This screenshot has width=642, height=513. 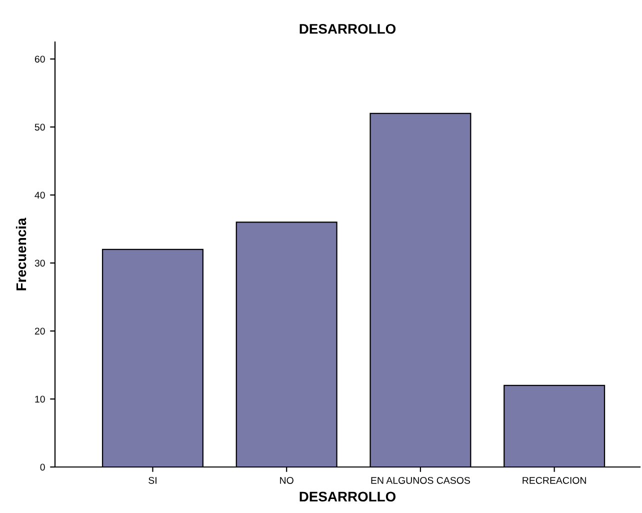 What do you see at coordinates (152, 480) in the screenshot?
I see `x-tick-label: SI` at bounding box center [152, 480].